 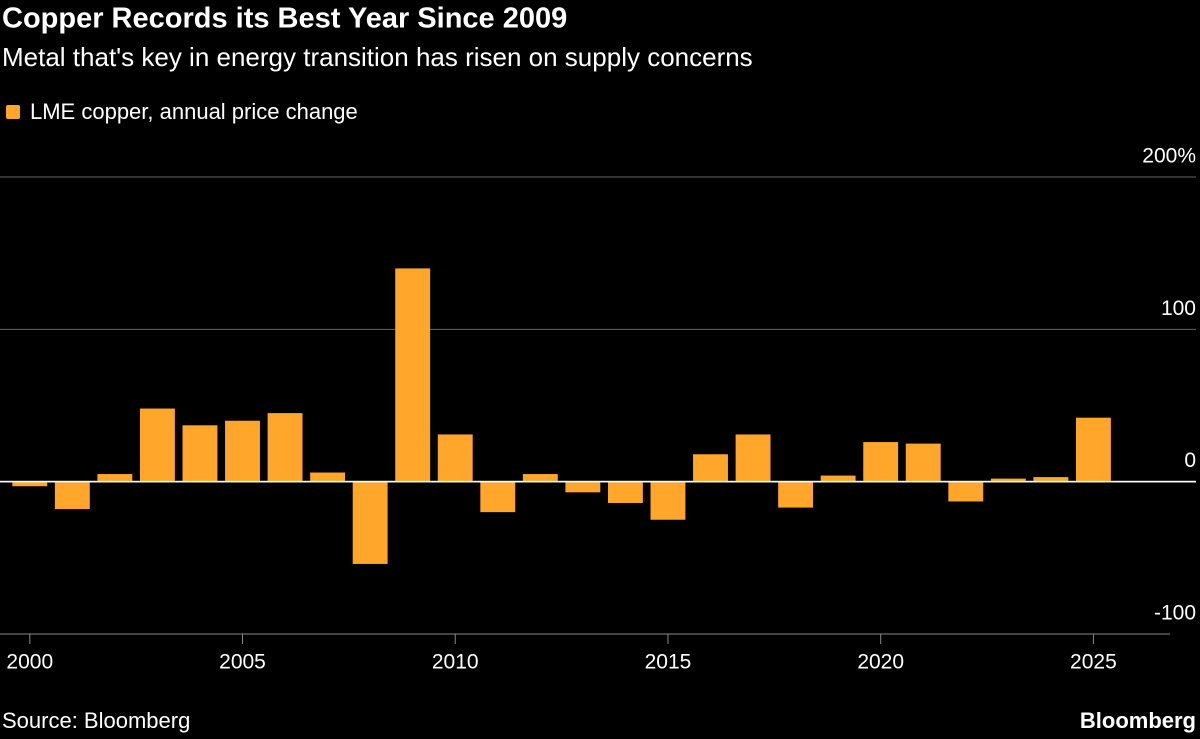 What do you see at coordinates (96, 720) in the screenshot?
I see `source: Source: Bloomberg` at bounding box center [96, 720].